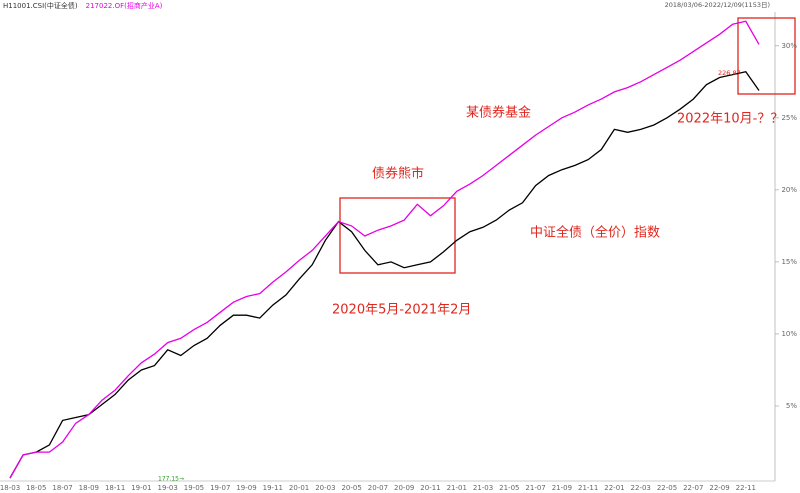 The image size is (800, 493). Describe the element at coordinates (789, 190) in the screenshot. I see `y-tick-label: 20%` at that location.